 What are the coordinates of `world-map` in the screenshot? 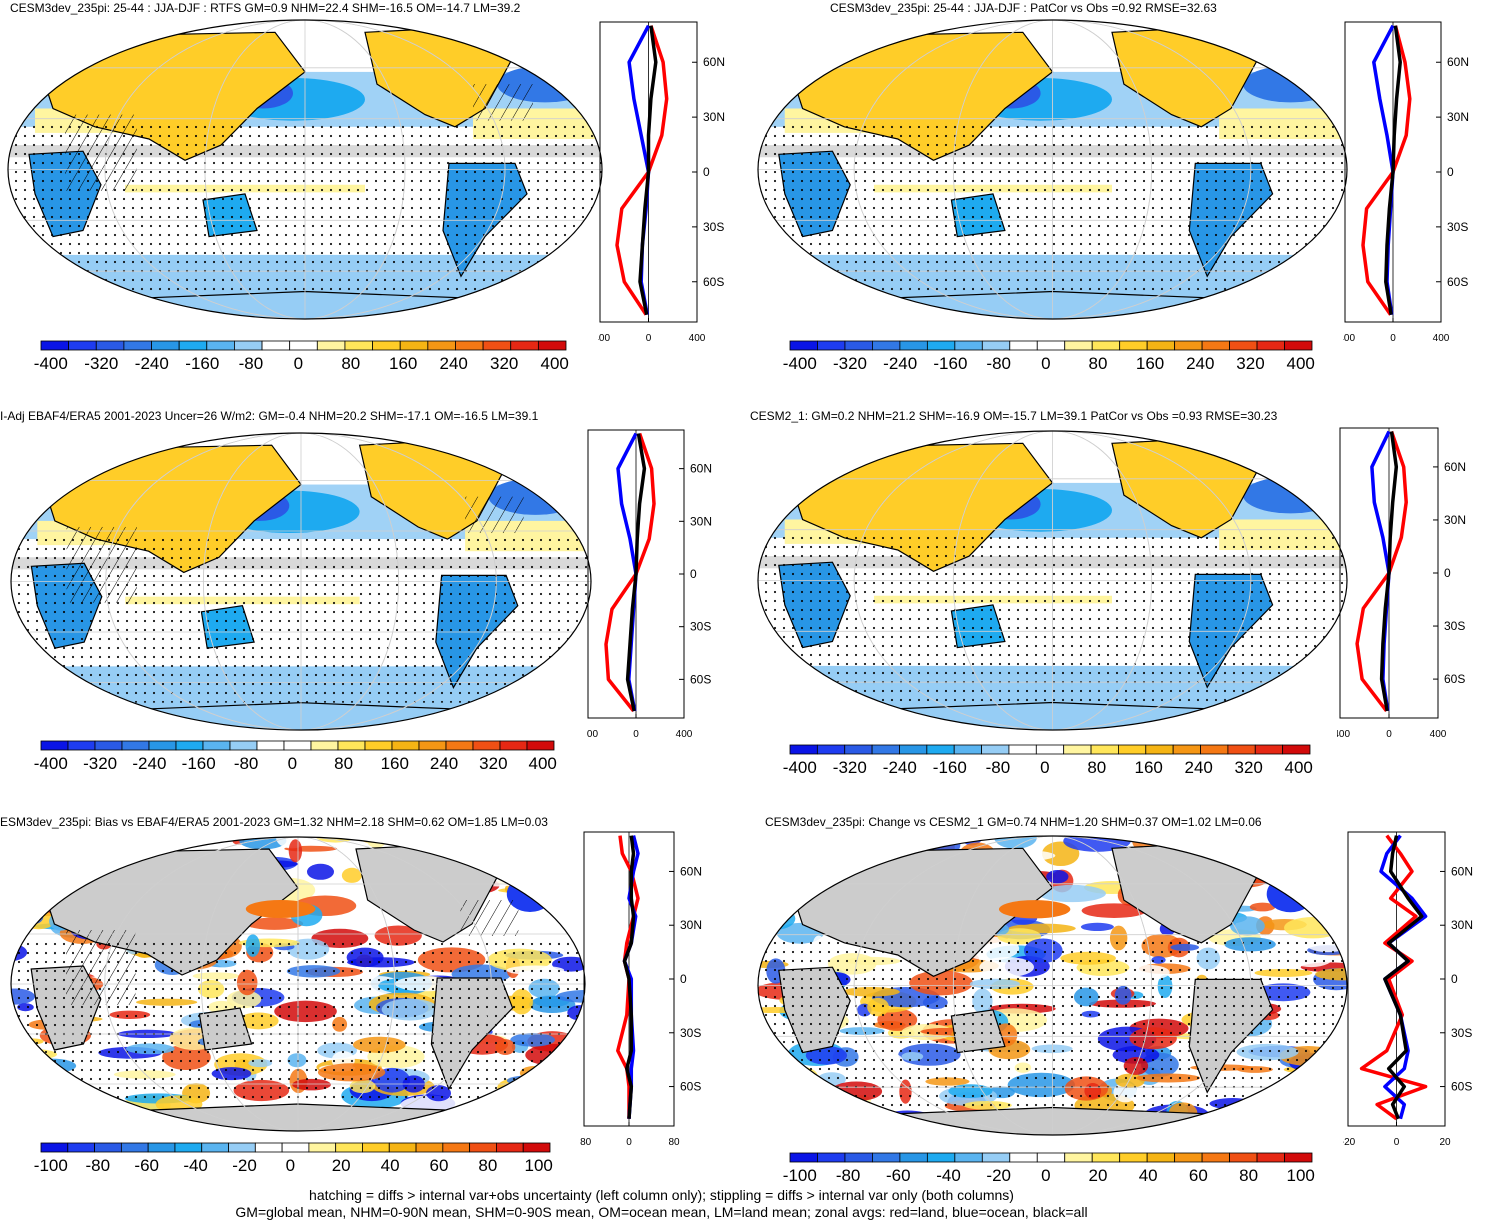 It's located at (301, 581).